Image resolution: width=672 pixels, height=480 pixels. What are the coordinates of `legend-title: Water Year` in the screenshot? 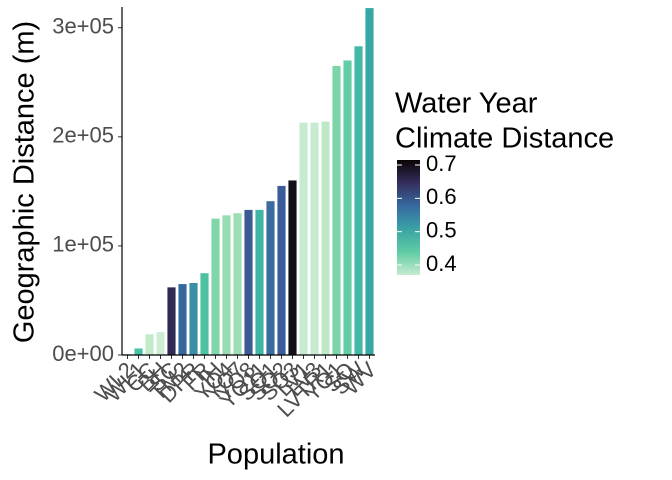 It's located at (466, 104).